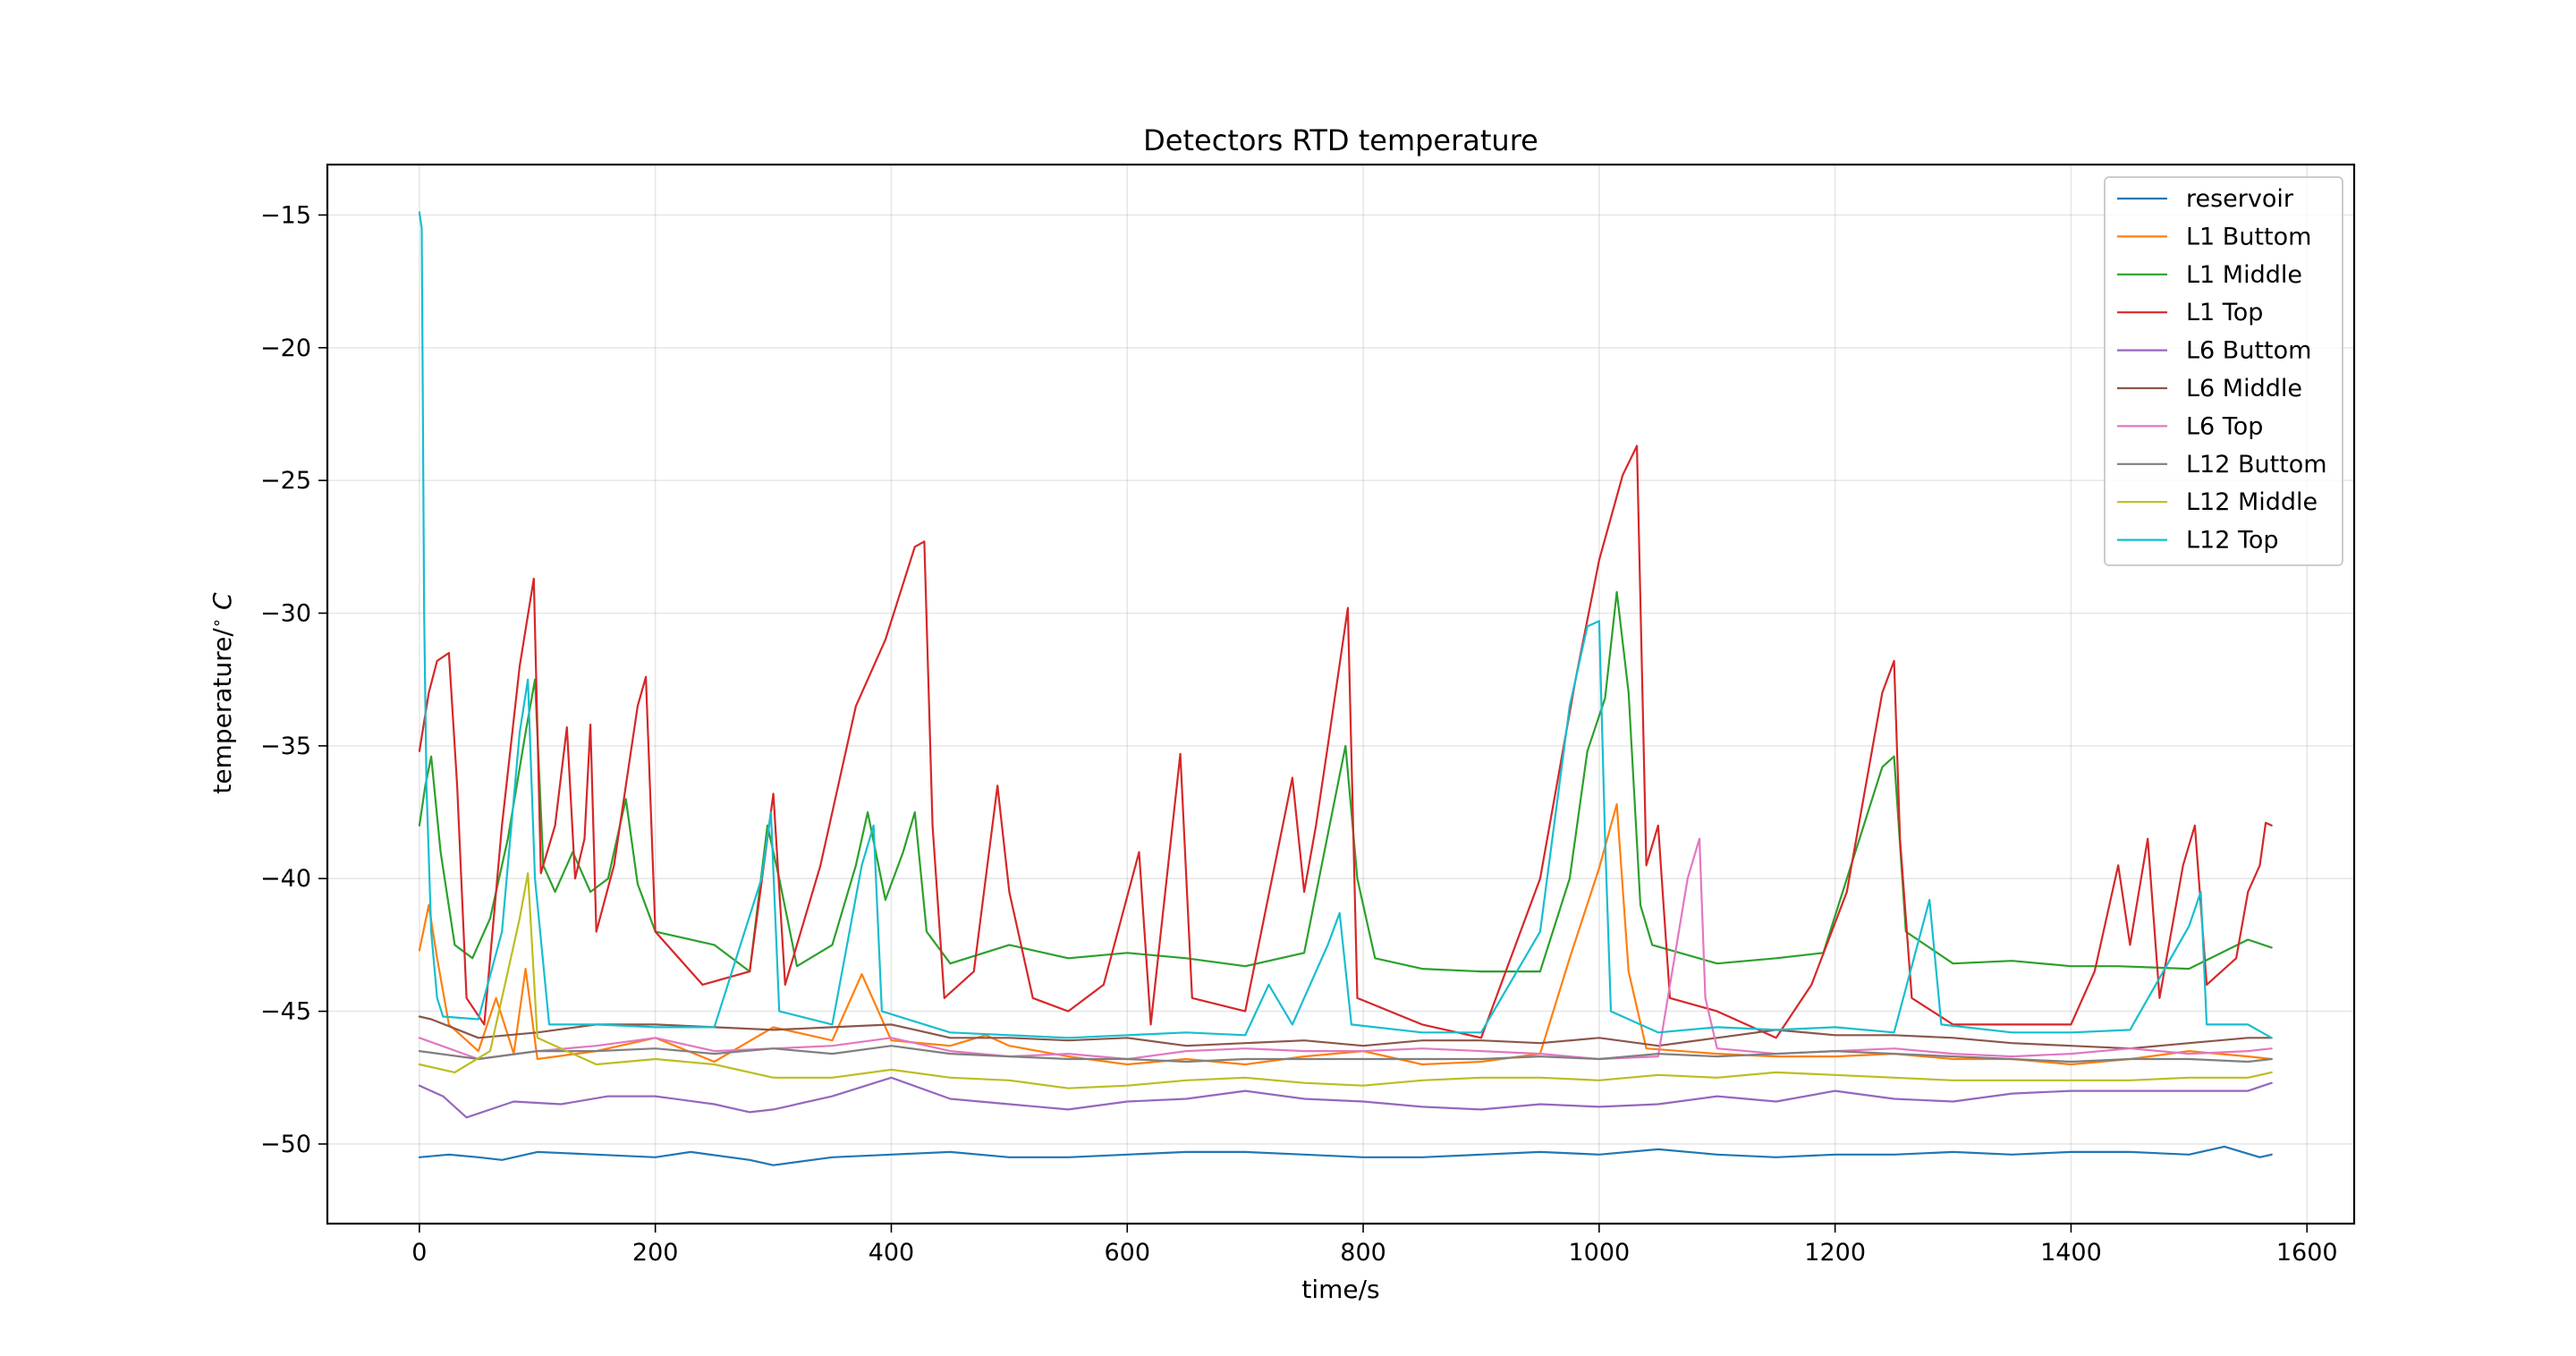 The height and width of the screenshot is (1356, 2576). I want to click on x-tick-label: 1600, so click(2307, 1253).